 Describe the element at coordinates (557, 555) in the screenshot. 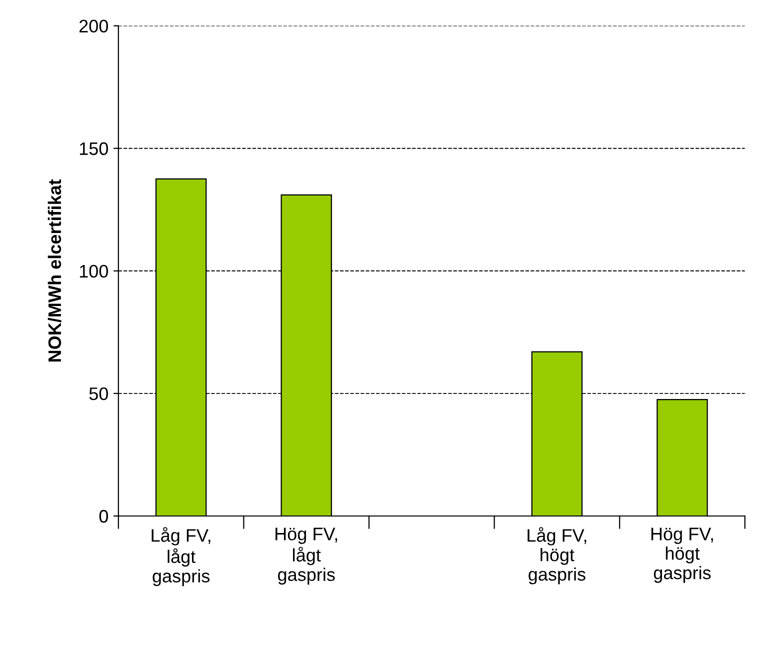

I see `x-tick-label: Låg FV, högt gaspris` at that location.